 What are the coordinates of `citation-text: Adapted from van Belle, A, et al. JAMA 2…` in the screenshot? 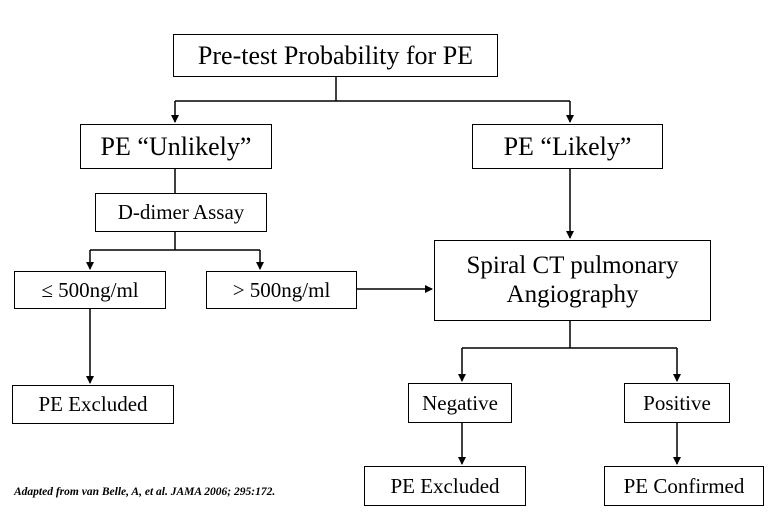 It's located at (145, 492).